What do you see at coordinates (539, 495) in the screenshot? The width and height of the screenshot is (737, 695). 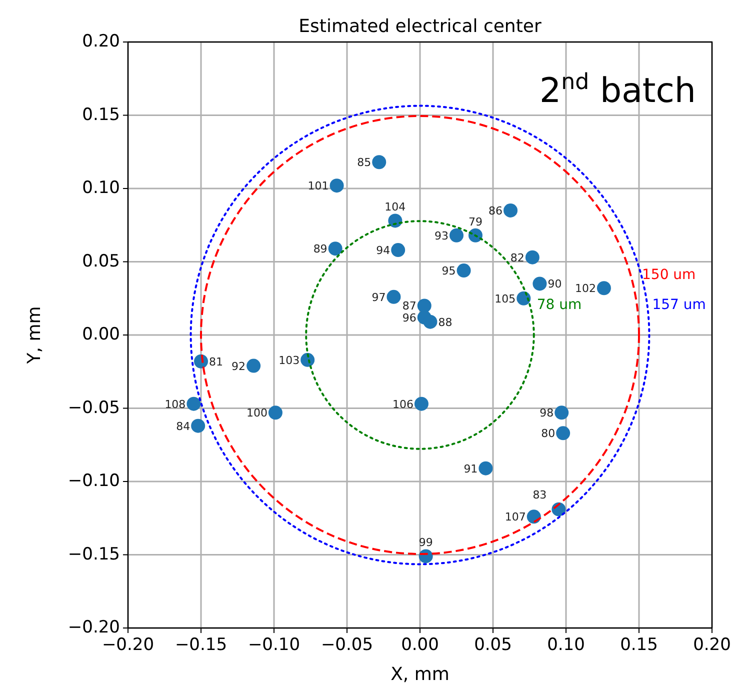 I see `annotation: 83` at bounding box center [539, 495].